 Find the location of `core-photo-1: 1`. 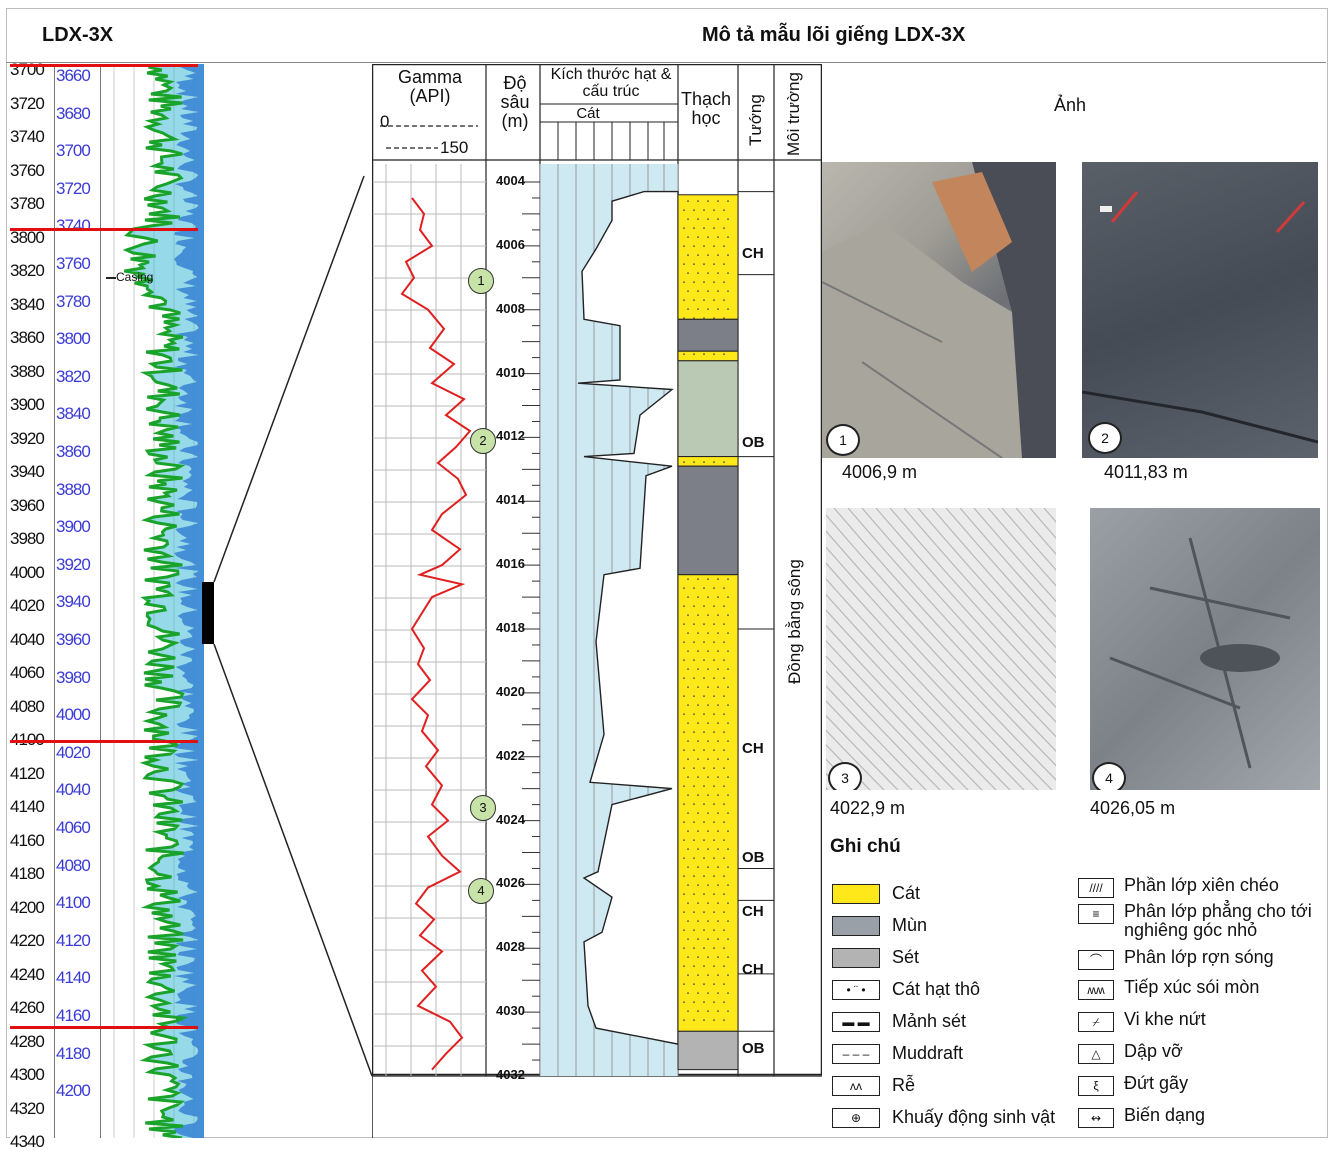

core-photo-1: 1 is located at coordinates (939, 310).